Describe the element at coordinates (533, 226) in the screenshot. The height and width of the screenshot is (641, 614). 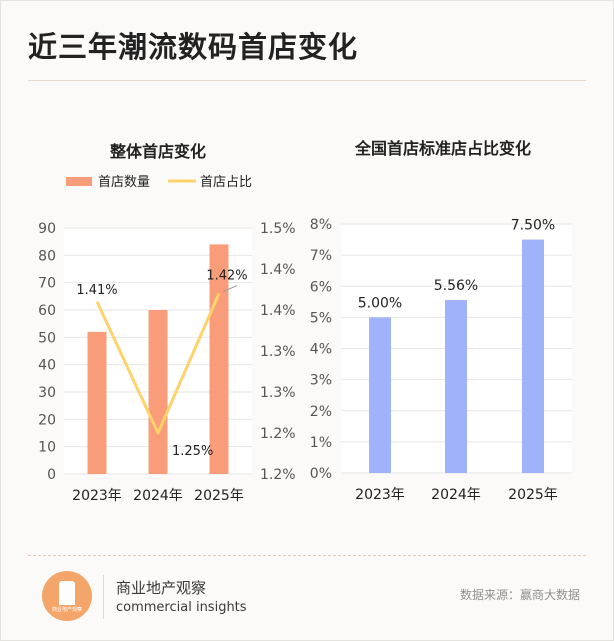
I see `bar-data-label-2: 7.50%` at that location.